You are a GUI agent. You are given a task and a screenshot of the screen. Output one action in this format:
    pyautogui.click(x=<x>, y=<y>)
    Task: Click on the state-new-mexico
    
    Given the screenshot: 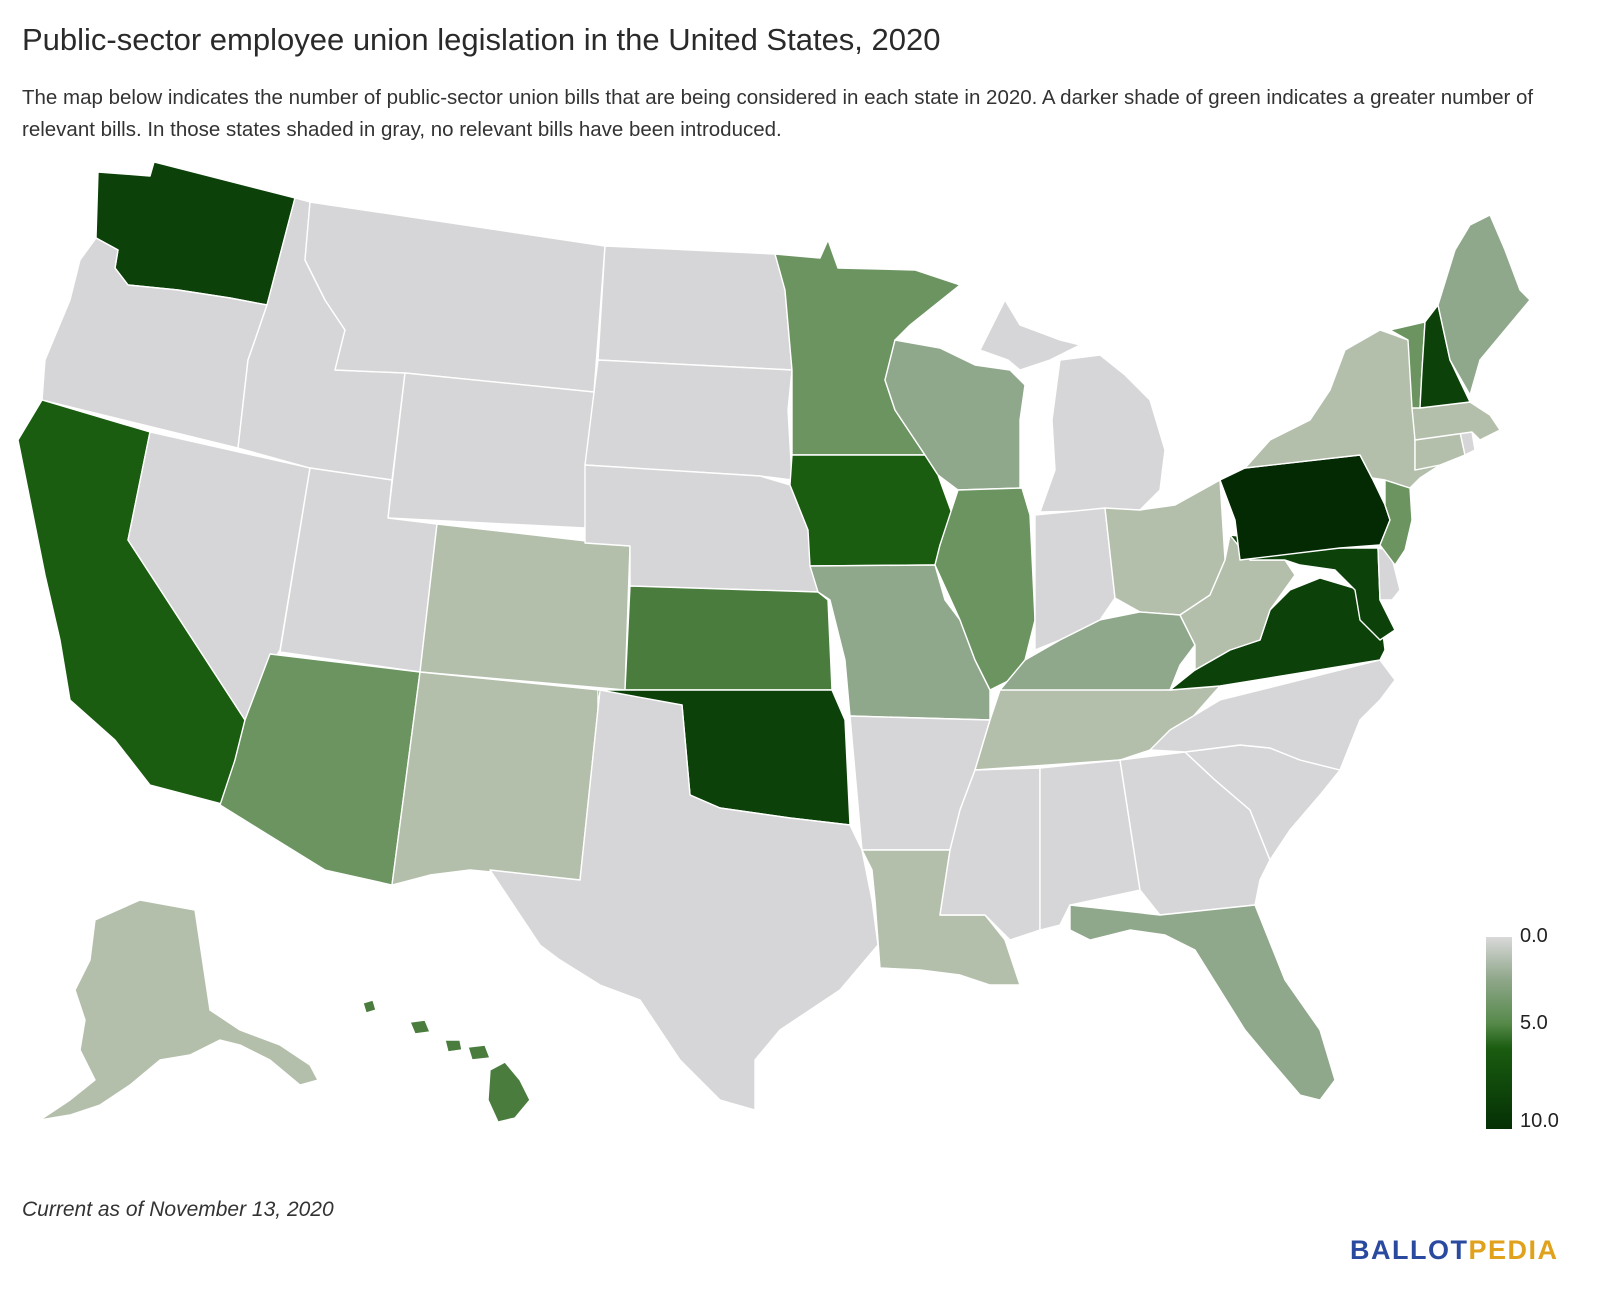 What is the action you would take?
    pyautogui.click(x=496, y=778)
    